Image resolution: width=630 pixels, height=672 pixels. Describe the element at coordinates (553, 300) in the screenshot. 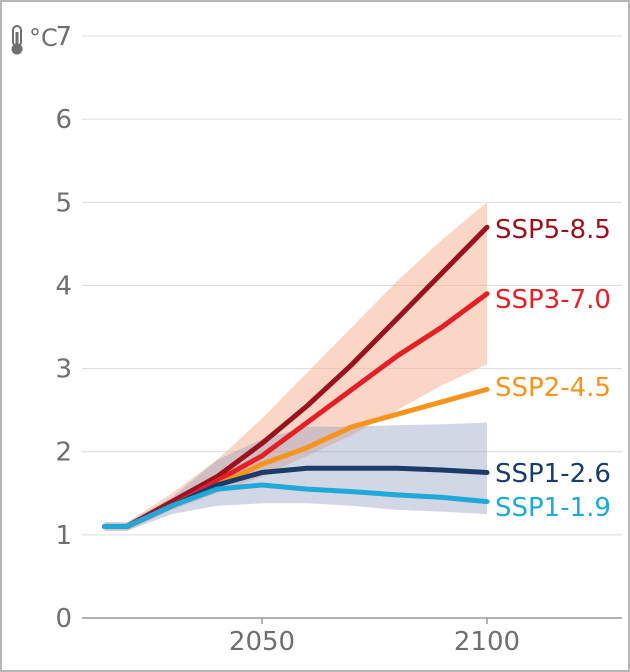

I see `series-label-ssp3-7-0: SSP3-7.0` at that location.